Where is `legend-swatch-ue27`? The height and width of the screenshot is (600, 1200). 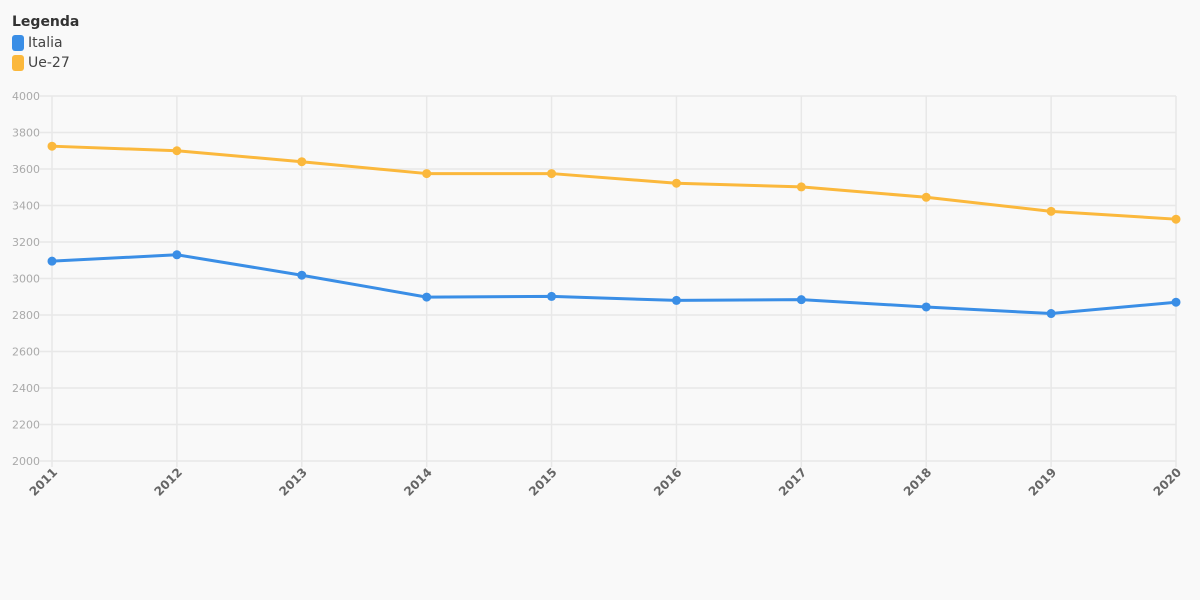 legend-swatch-ue27 is located at coordinates (18, 63).